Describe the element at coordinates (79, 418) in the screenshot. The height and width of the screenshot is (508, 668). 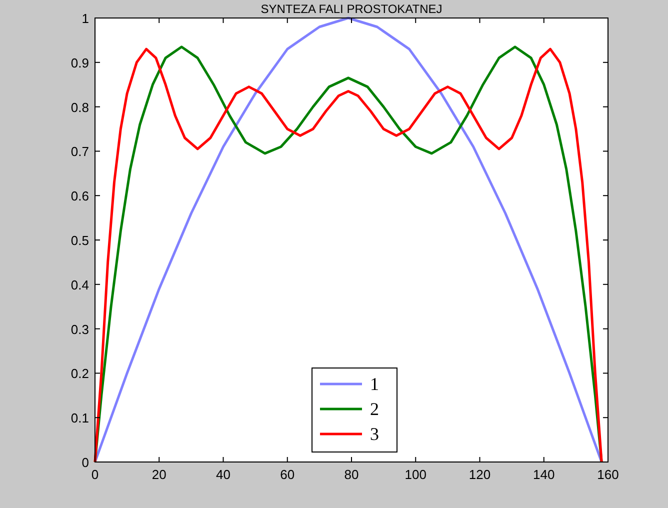
I see `y-tick-label: 0.1` at that location.